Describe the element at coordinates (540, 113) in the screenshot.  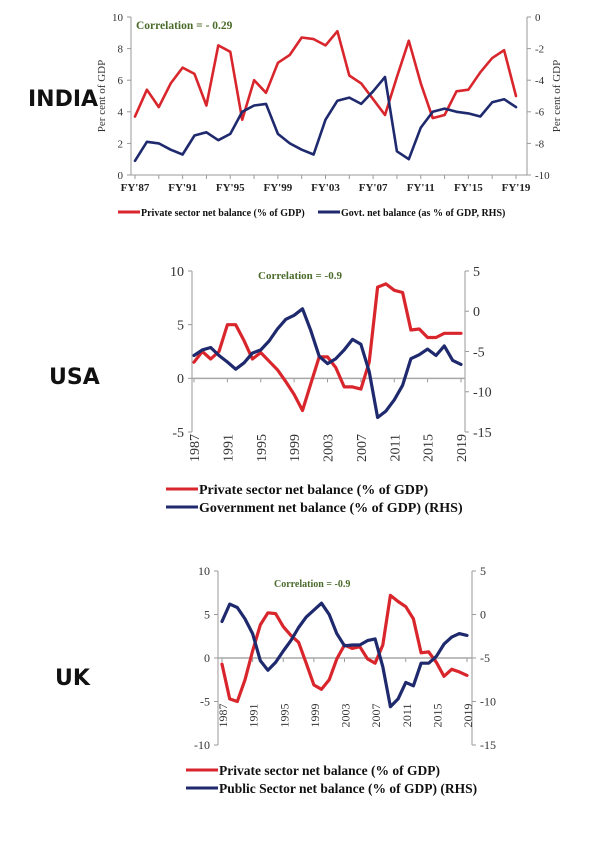
I see `y2-tick-label: -6` at that location.